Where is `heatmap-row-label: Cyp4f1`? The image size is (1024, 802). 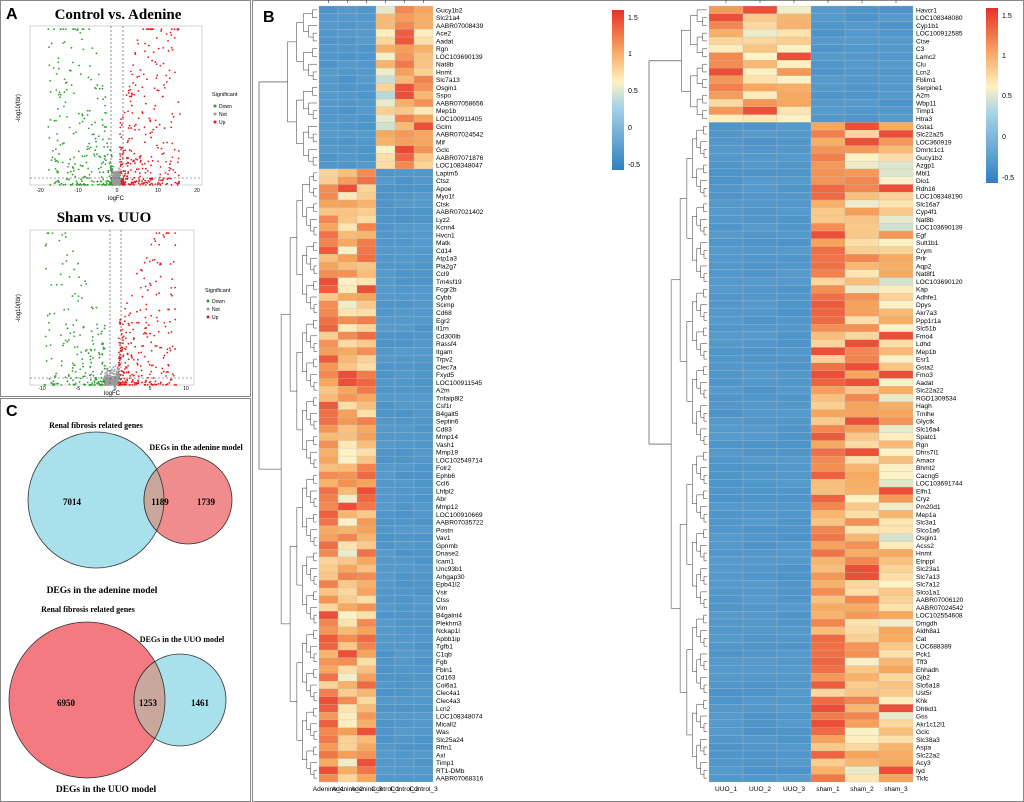 heatmap-row-label: Cyp4f1 is located at coordinates (926, 212).